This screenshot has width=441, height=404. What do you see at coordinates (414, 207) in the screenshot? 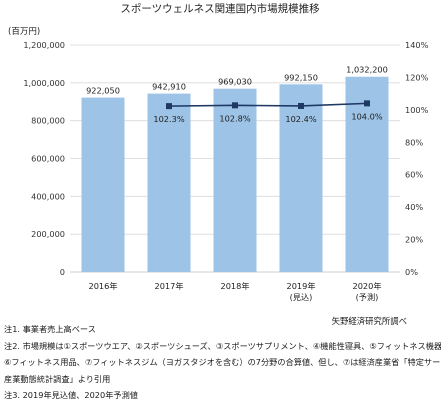
I see `y-tick-right: 40%` at bounding box center [414, 207].